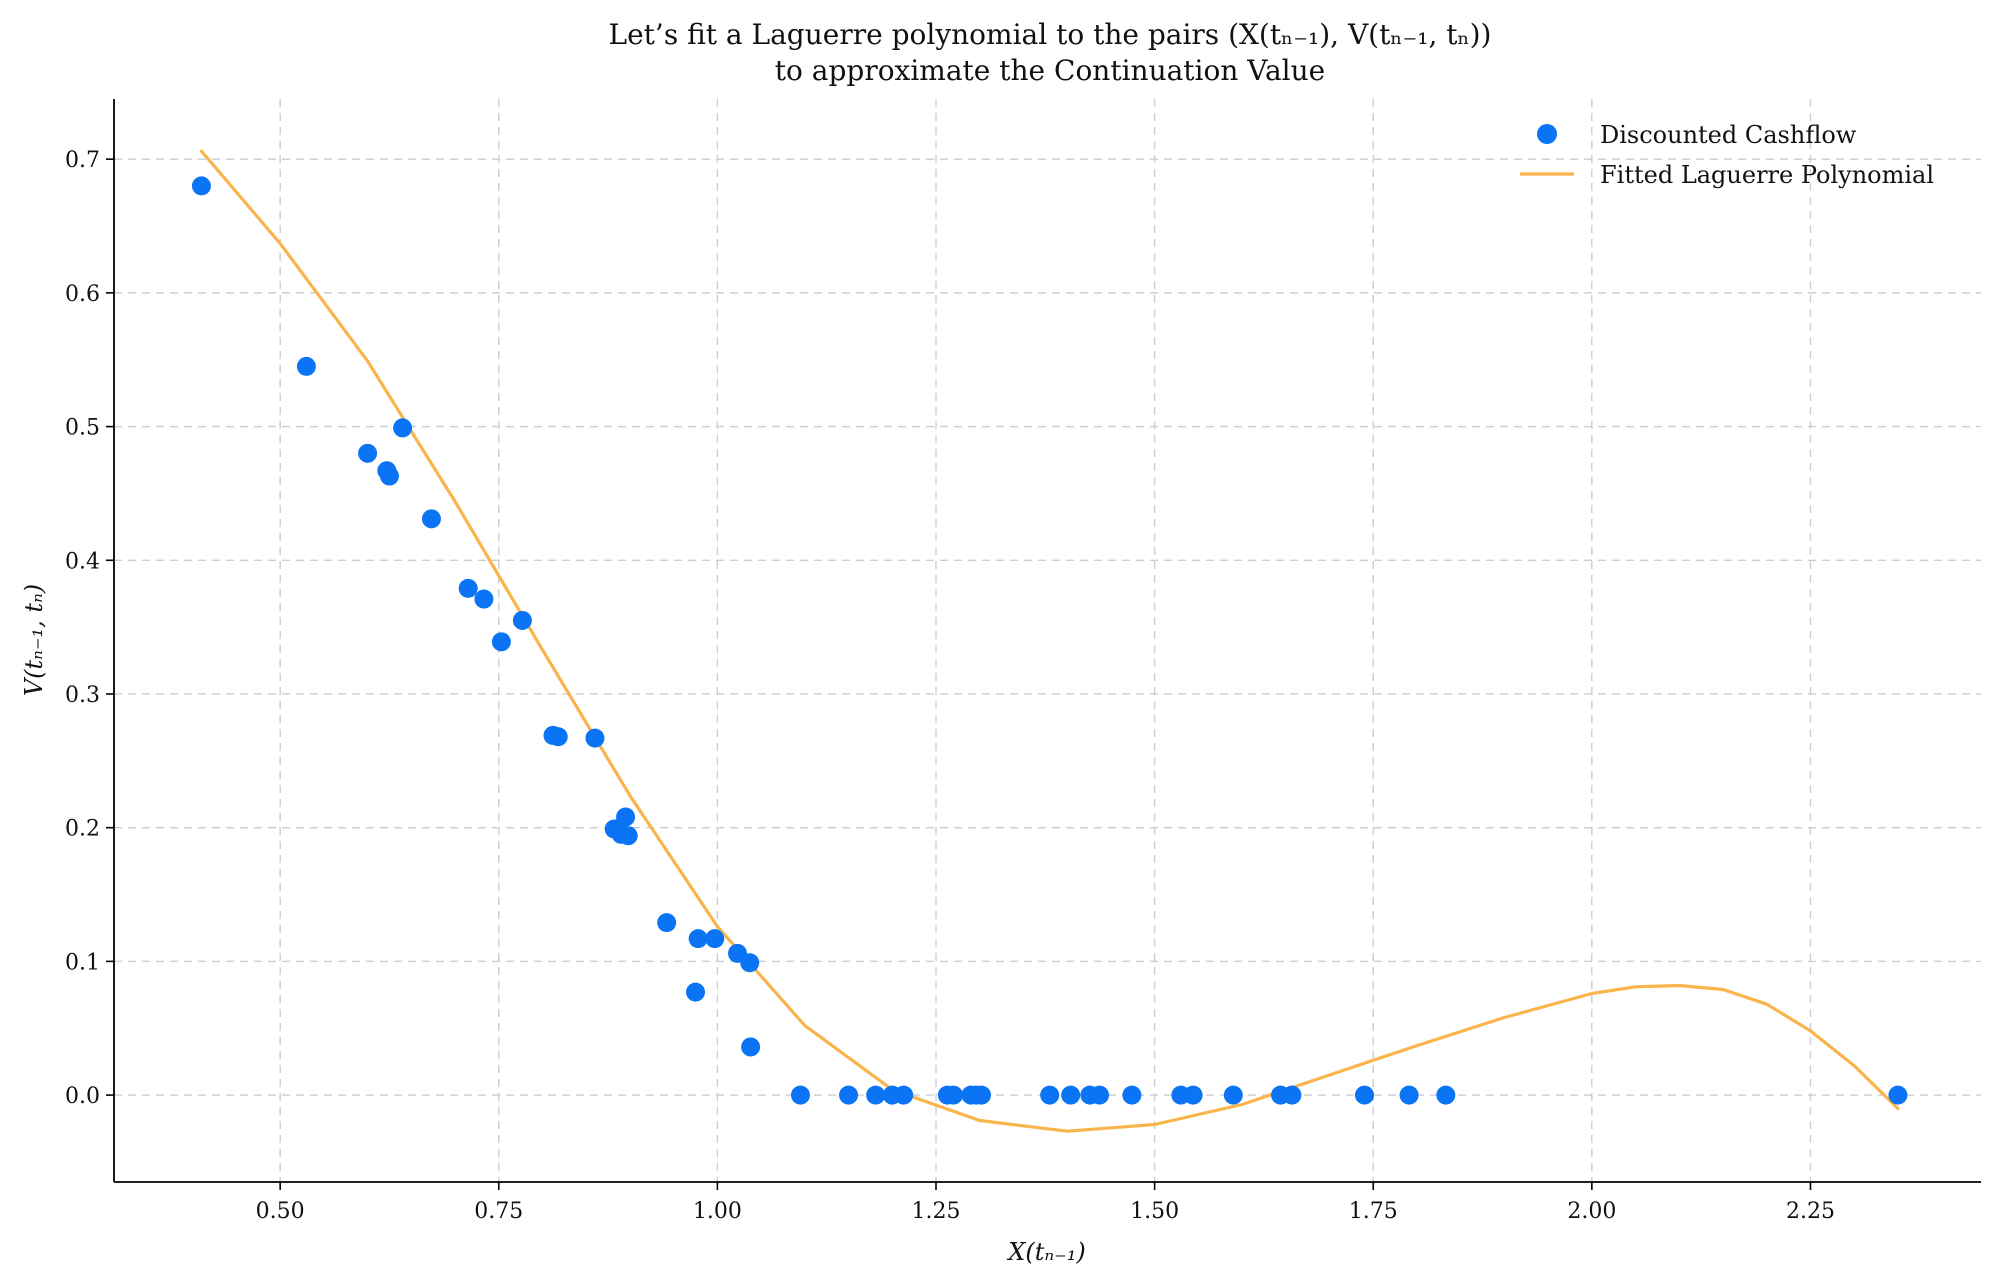 The height and width of the screenshot is (1281, 1993). I want to click on x-tick-label: 1.75, so click(1373, 1211).